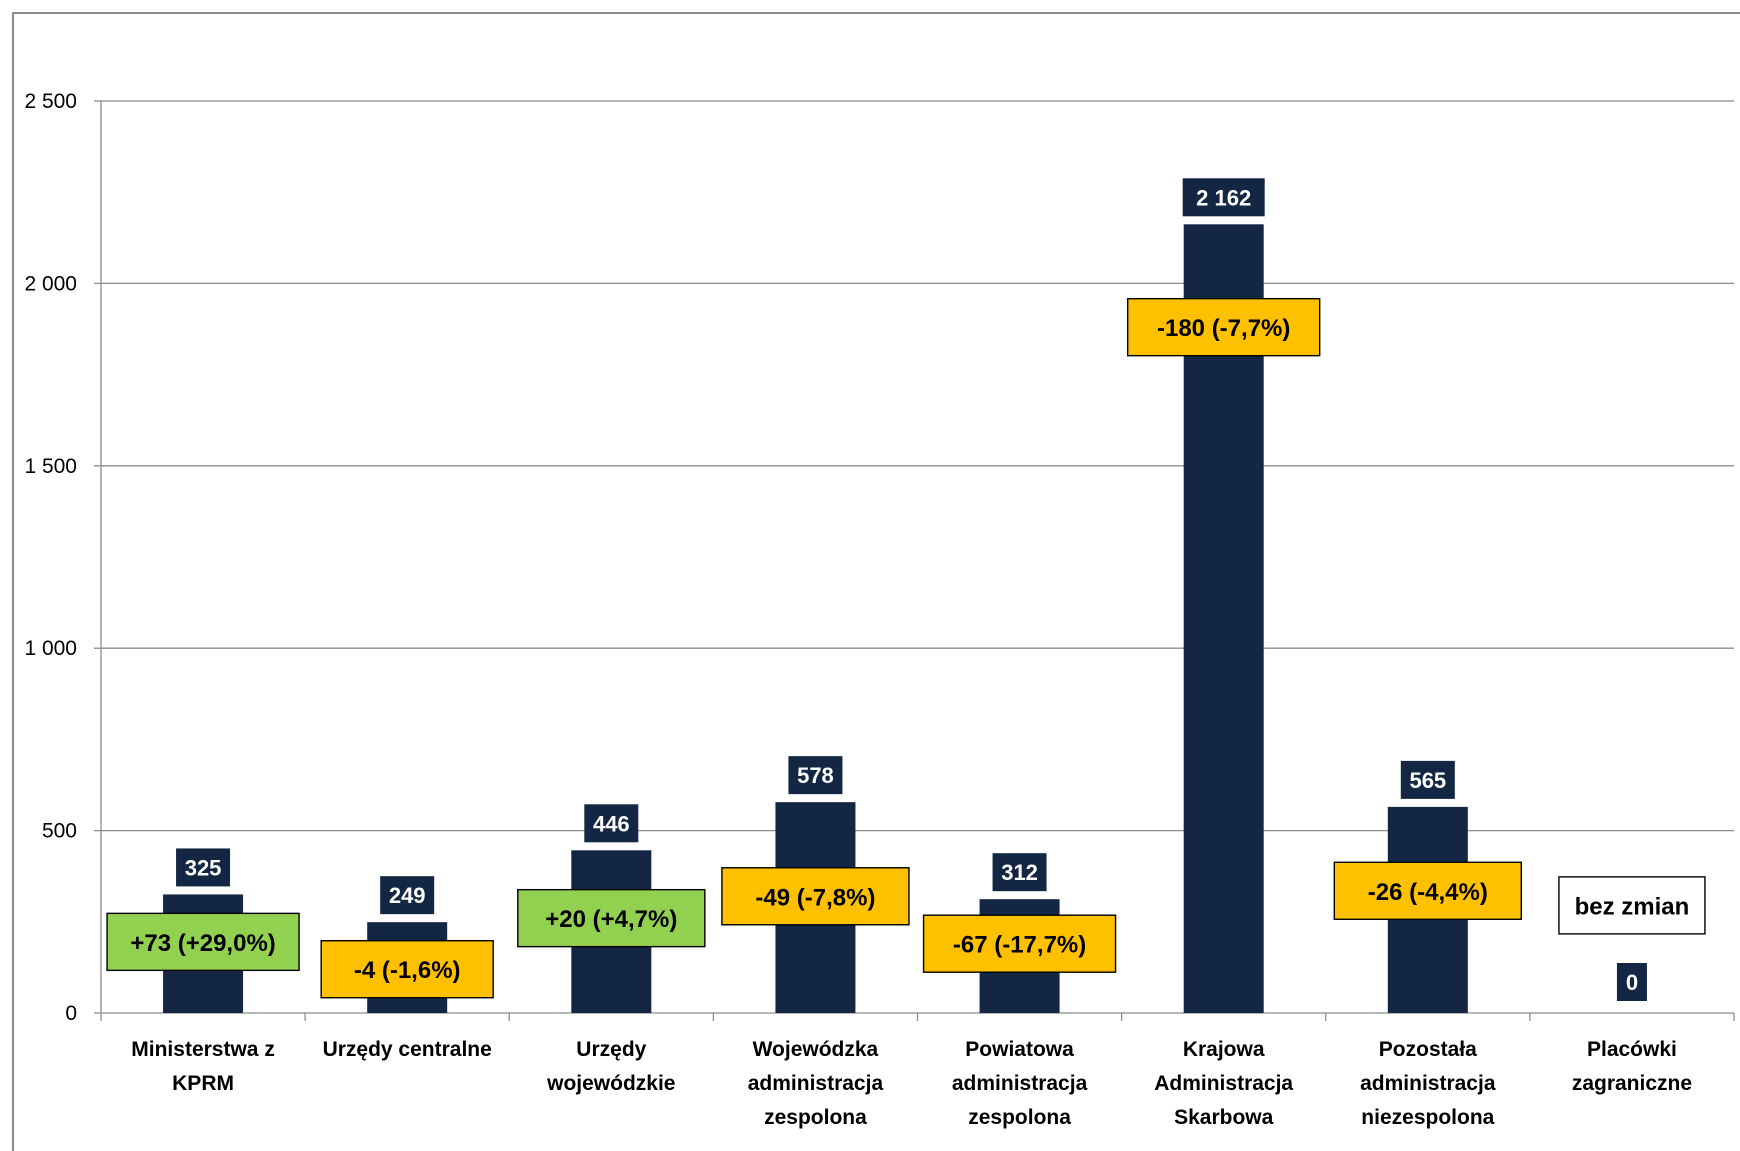  I want to click on category-label: Powiatowa, so click(1019, 1049).